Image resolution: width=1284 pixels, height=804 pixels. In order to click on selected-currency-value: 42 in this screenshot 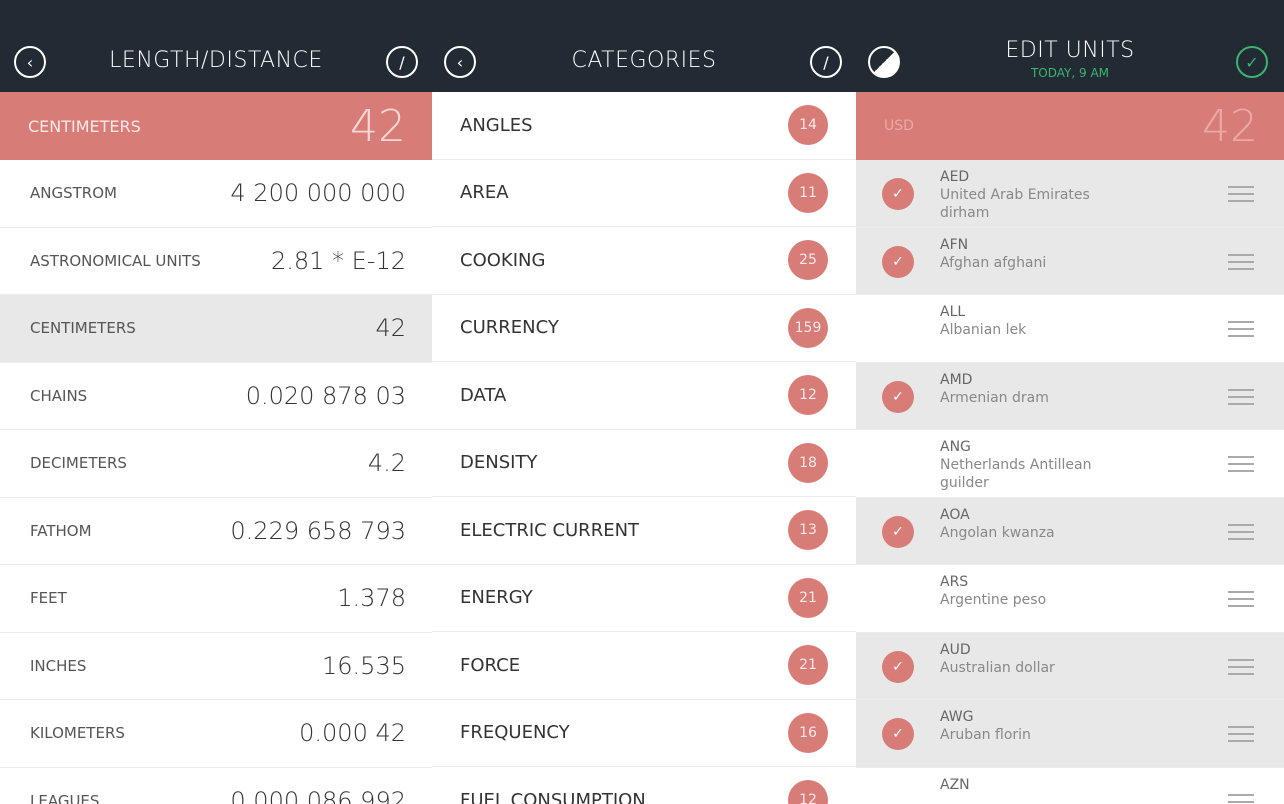, I will do `click(1230, 126)`.